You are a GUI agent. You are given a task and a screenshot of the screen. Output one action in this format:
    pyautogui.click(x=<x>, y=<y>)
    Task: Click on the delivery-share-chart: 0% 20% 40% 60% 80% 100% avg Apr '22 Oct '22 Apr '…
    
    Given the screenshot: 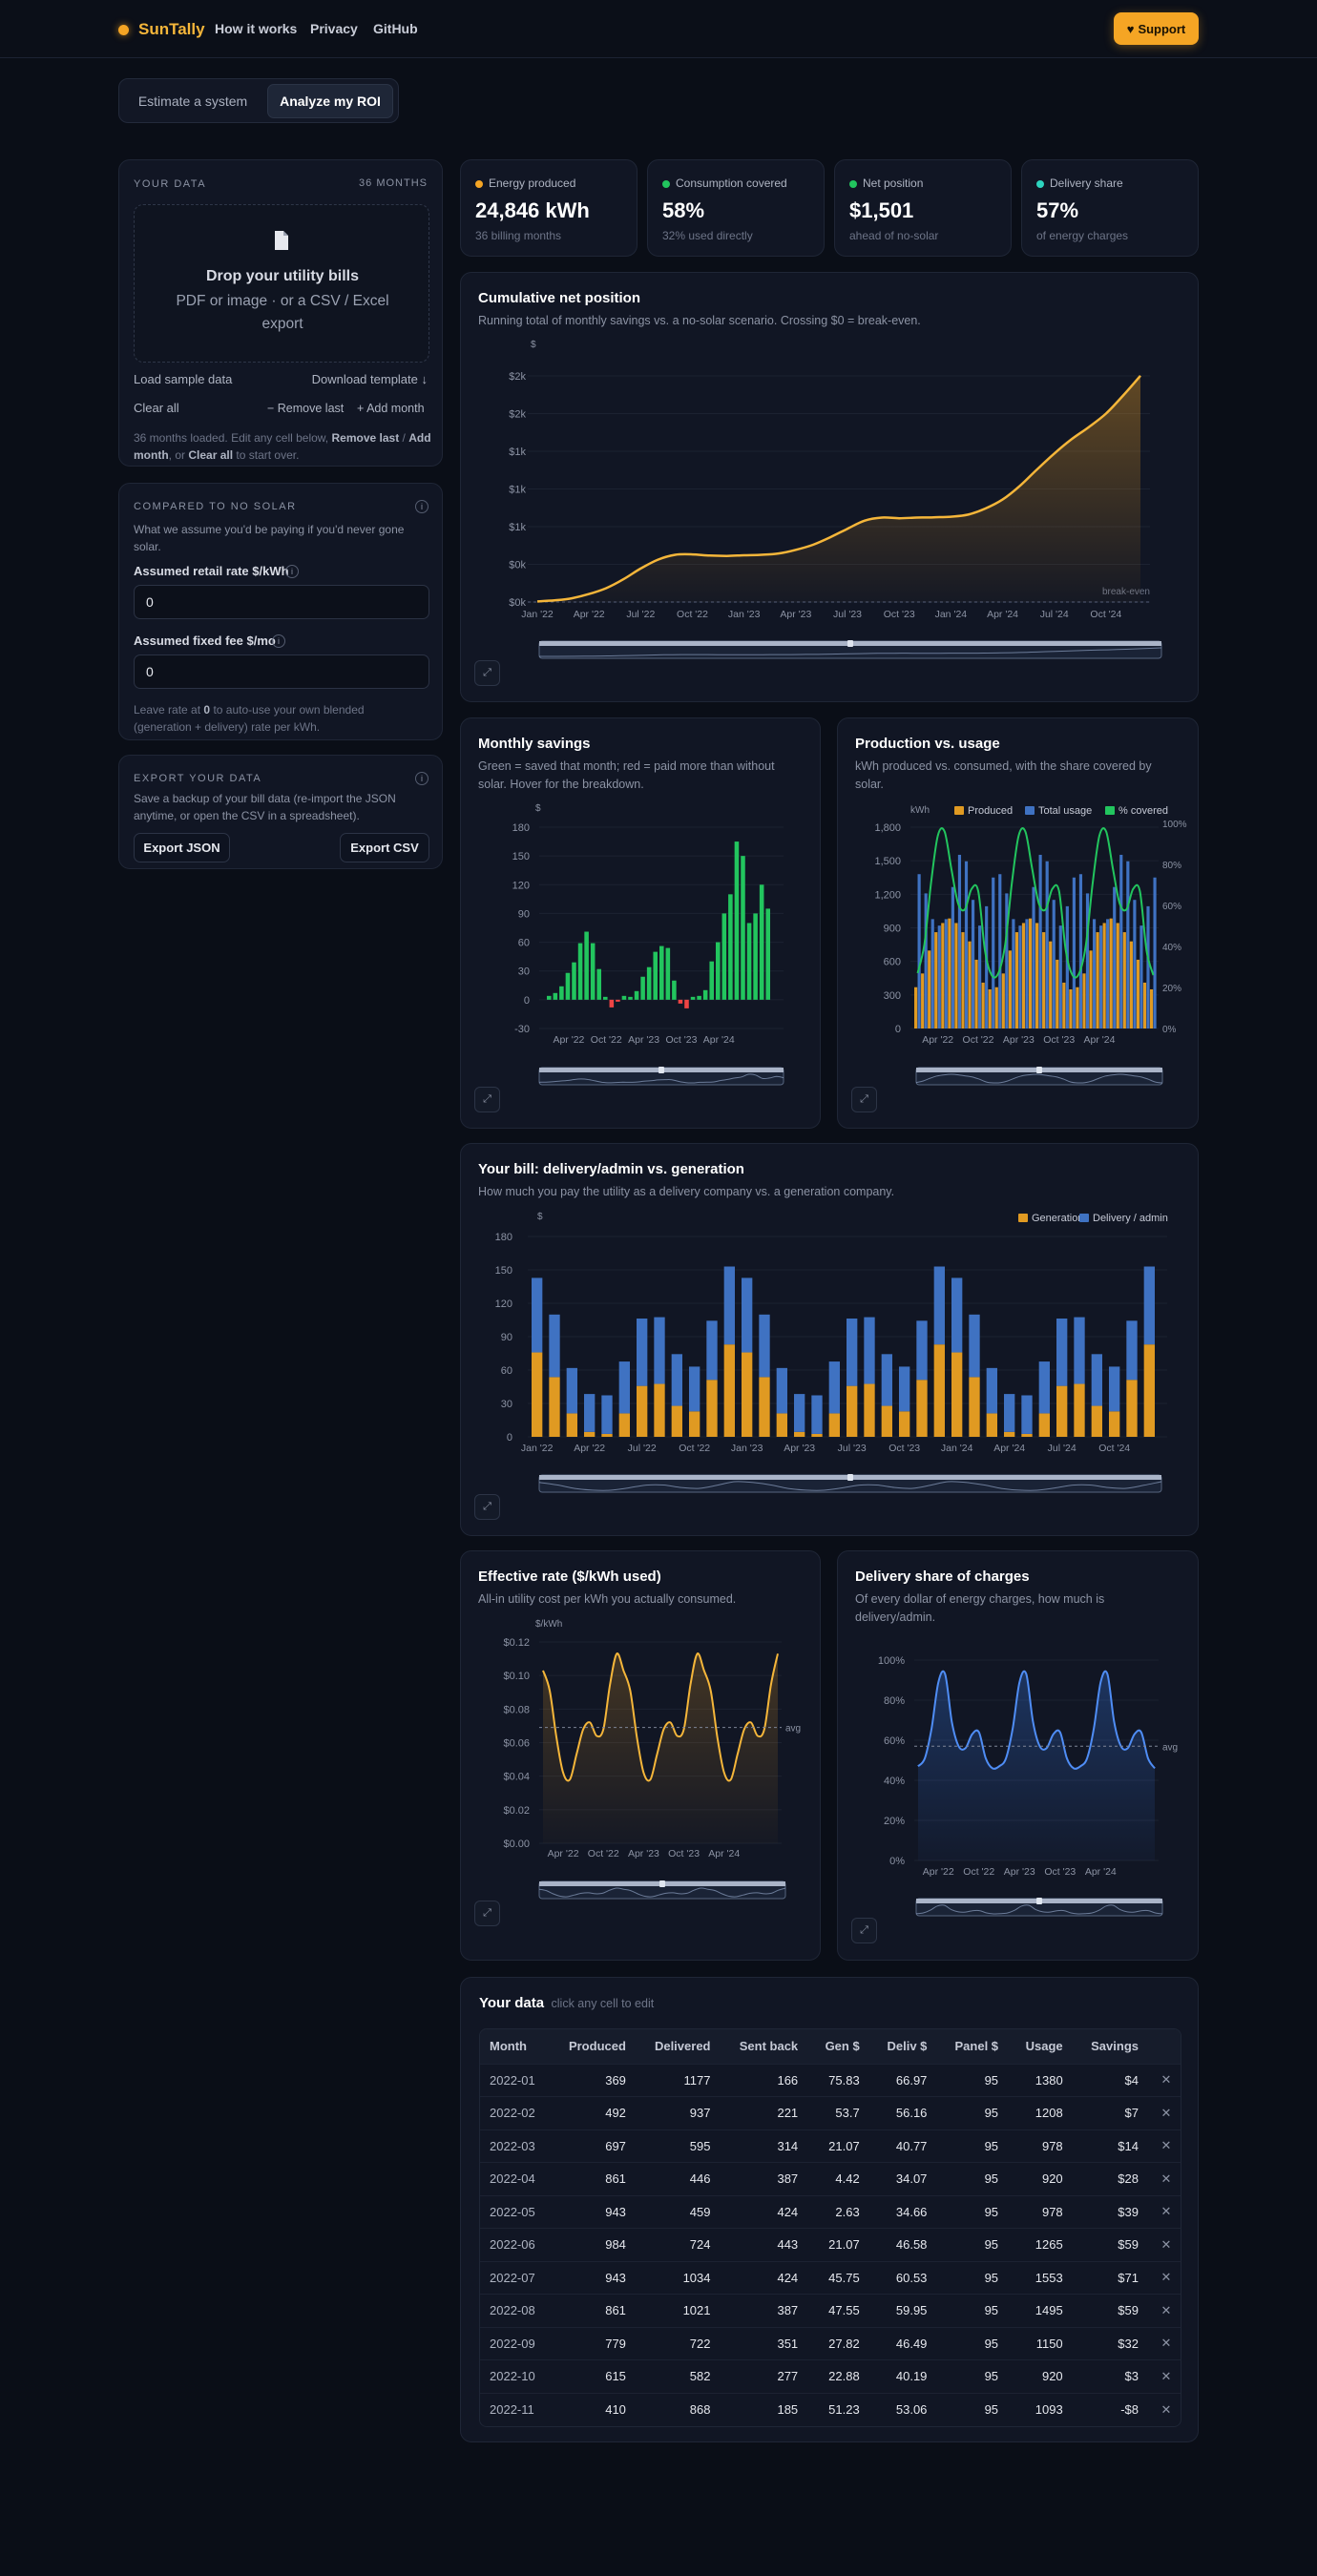 What is the action you would take?
    pyautogui.click(x=1019, y=1756)
    